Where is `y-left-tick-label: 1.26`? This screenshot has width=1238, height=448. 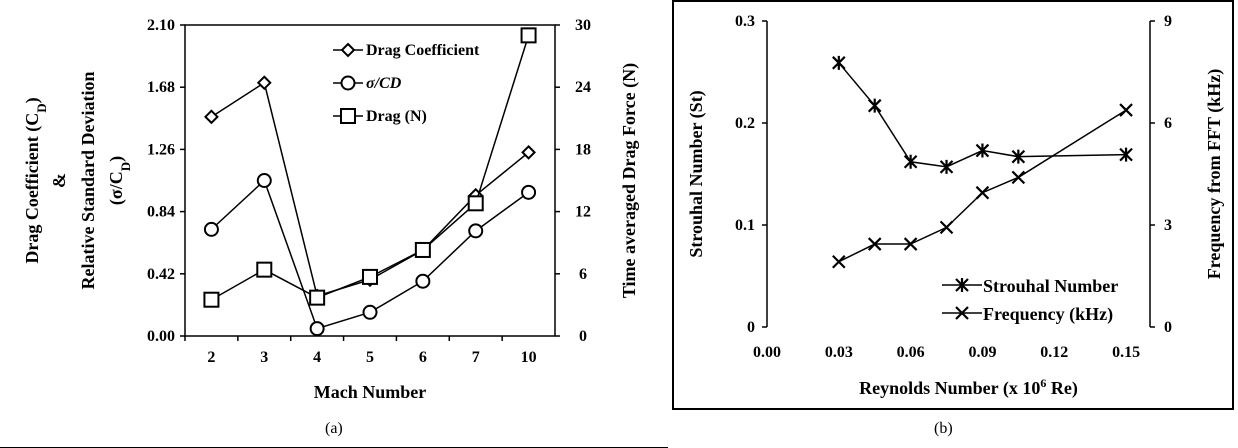
y-left-tick-label: 1.26 is located at coordinates (161, 149).